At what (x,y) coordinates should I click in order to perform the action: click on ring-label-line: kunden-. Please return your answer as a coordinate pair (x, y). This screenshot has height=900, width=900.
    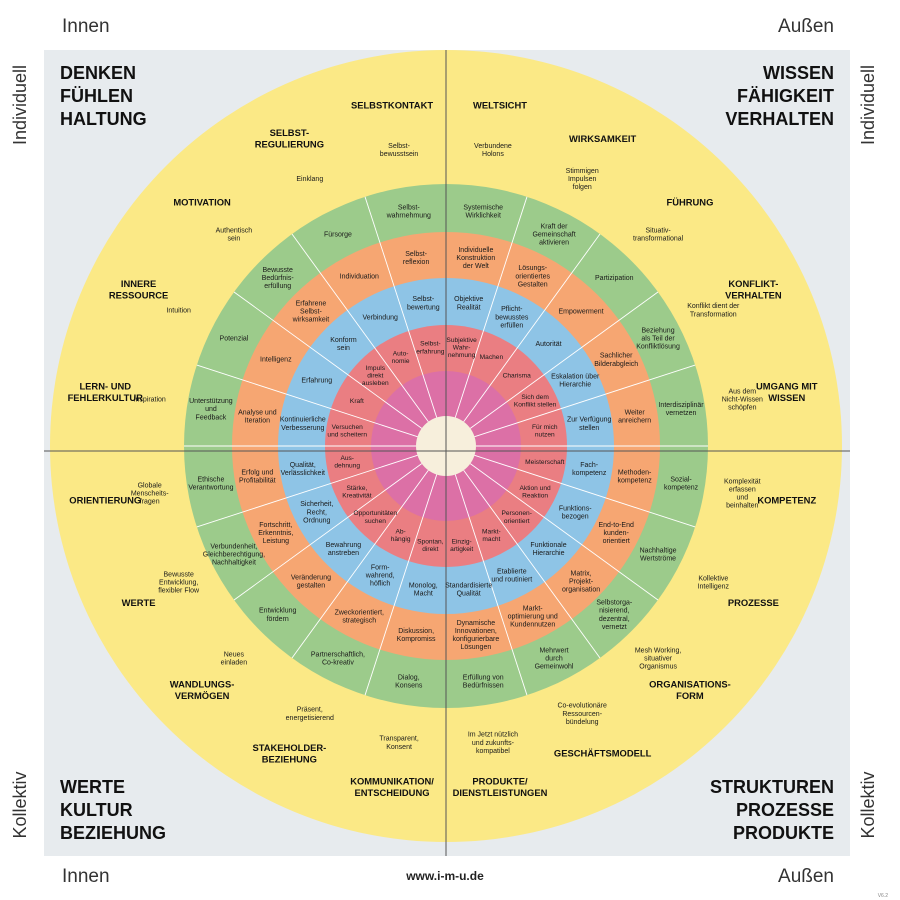
    Looking at the image, I should click on (617, 533).